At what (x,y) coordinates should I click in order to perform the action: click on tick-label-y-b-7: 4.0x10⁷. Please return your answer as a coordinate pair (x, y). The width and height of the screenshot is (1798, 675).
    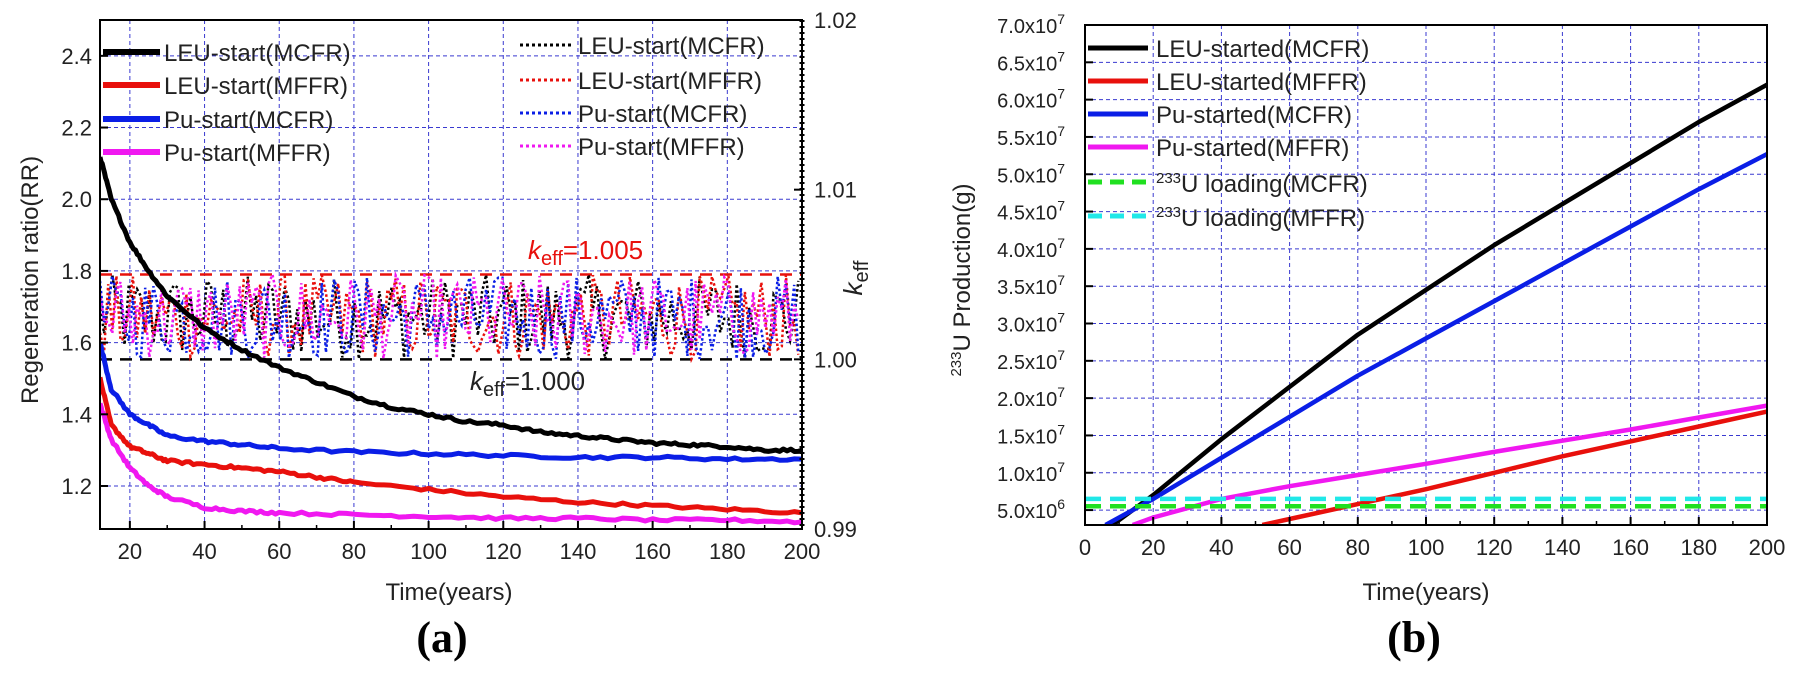
    Looking at the image, I should click on (1031, 248).